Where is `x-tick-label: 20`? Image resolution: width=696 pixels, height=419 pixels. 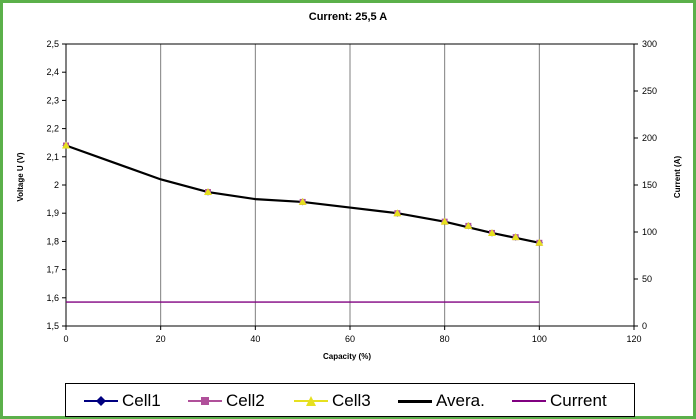 x-tick-label: 20 is located at coordinates (161, 339).